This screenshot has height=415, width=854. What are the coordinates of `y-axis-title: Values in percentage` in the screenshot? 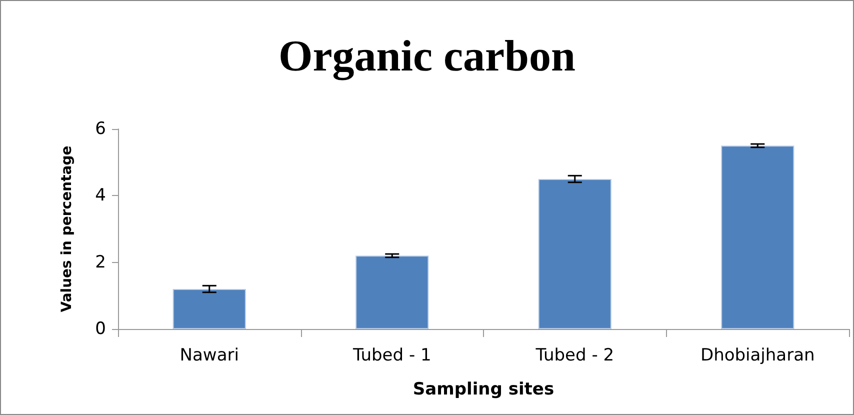 It's located at (67, 229).